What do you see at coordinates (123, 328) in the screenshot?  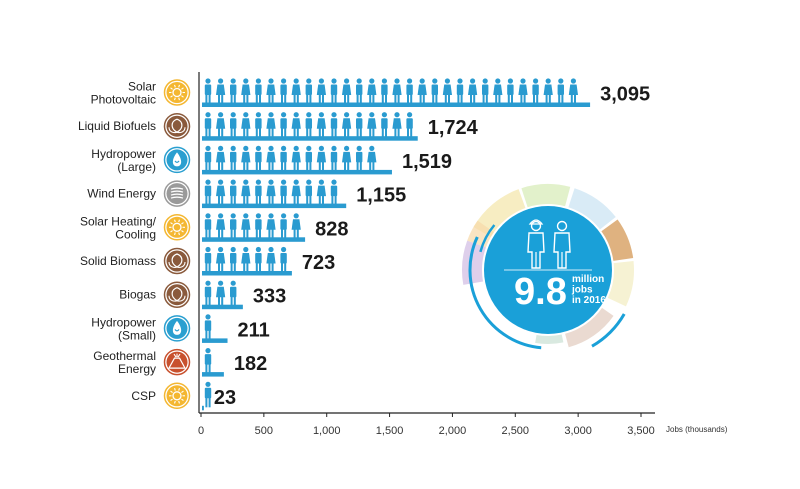 I see `category-label: Hydropower (Small)` at bounding box center [123, 328].